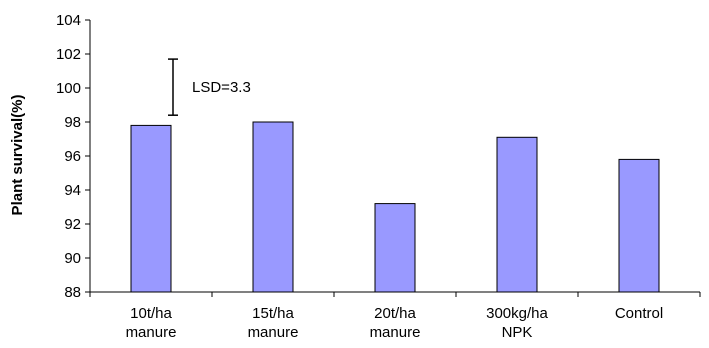 This screenshot has height=348, width=709. What do you see at coordinates (517, 323) in the screenshot?
I see `x-tick-label: 300kg/ha NPK` at bounding box center [517, 323].